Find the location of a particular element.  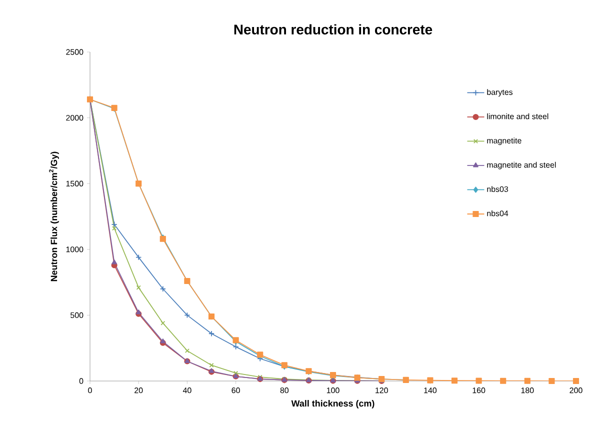

x-axis-title: Wall thickness (cm) is located at coordinates (332, 404).